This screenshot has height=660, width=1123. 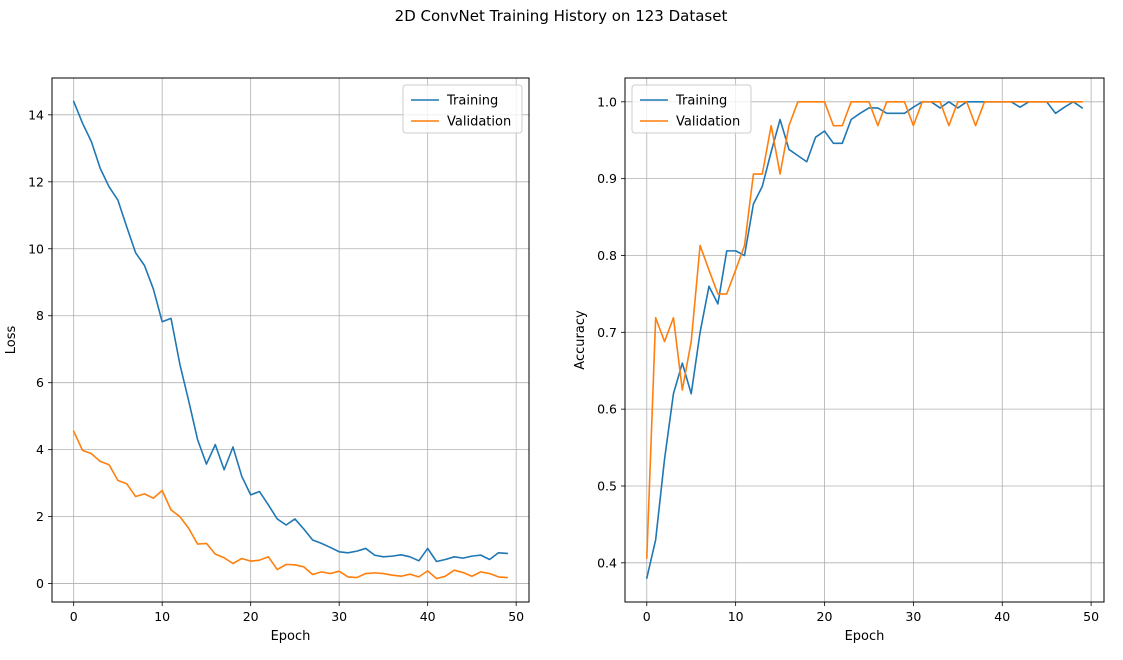 I want to click on accuracy-x-tick-label: 20, so click(x=825, y=616).